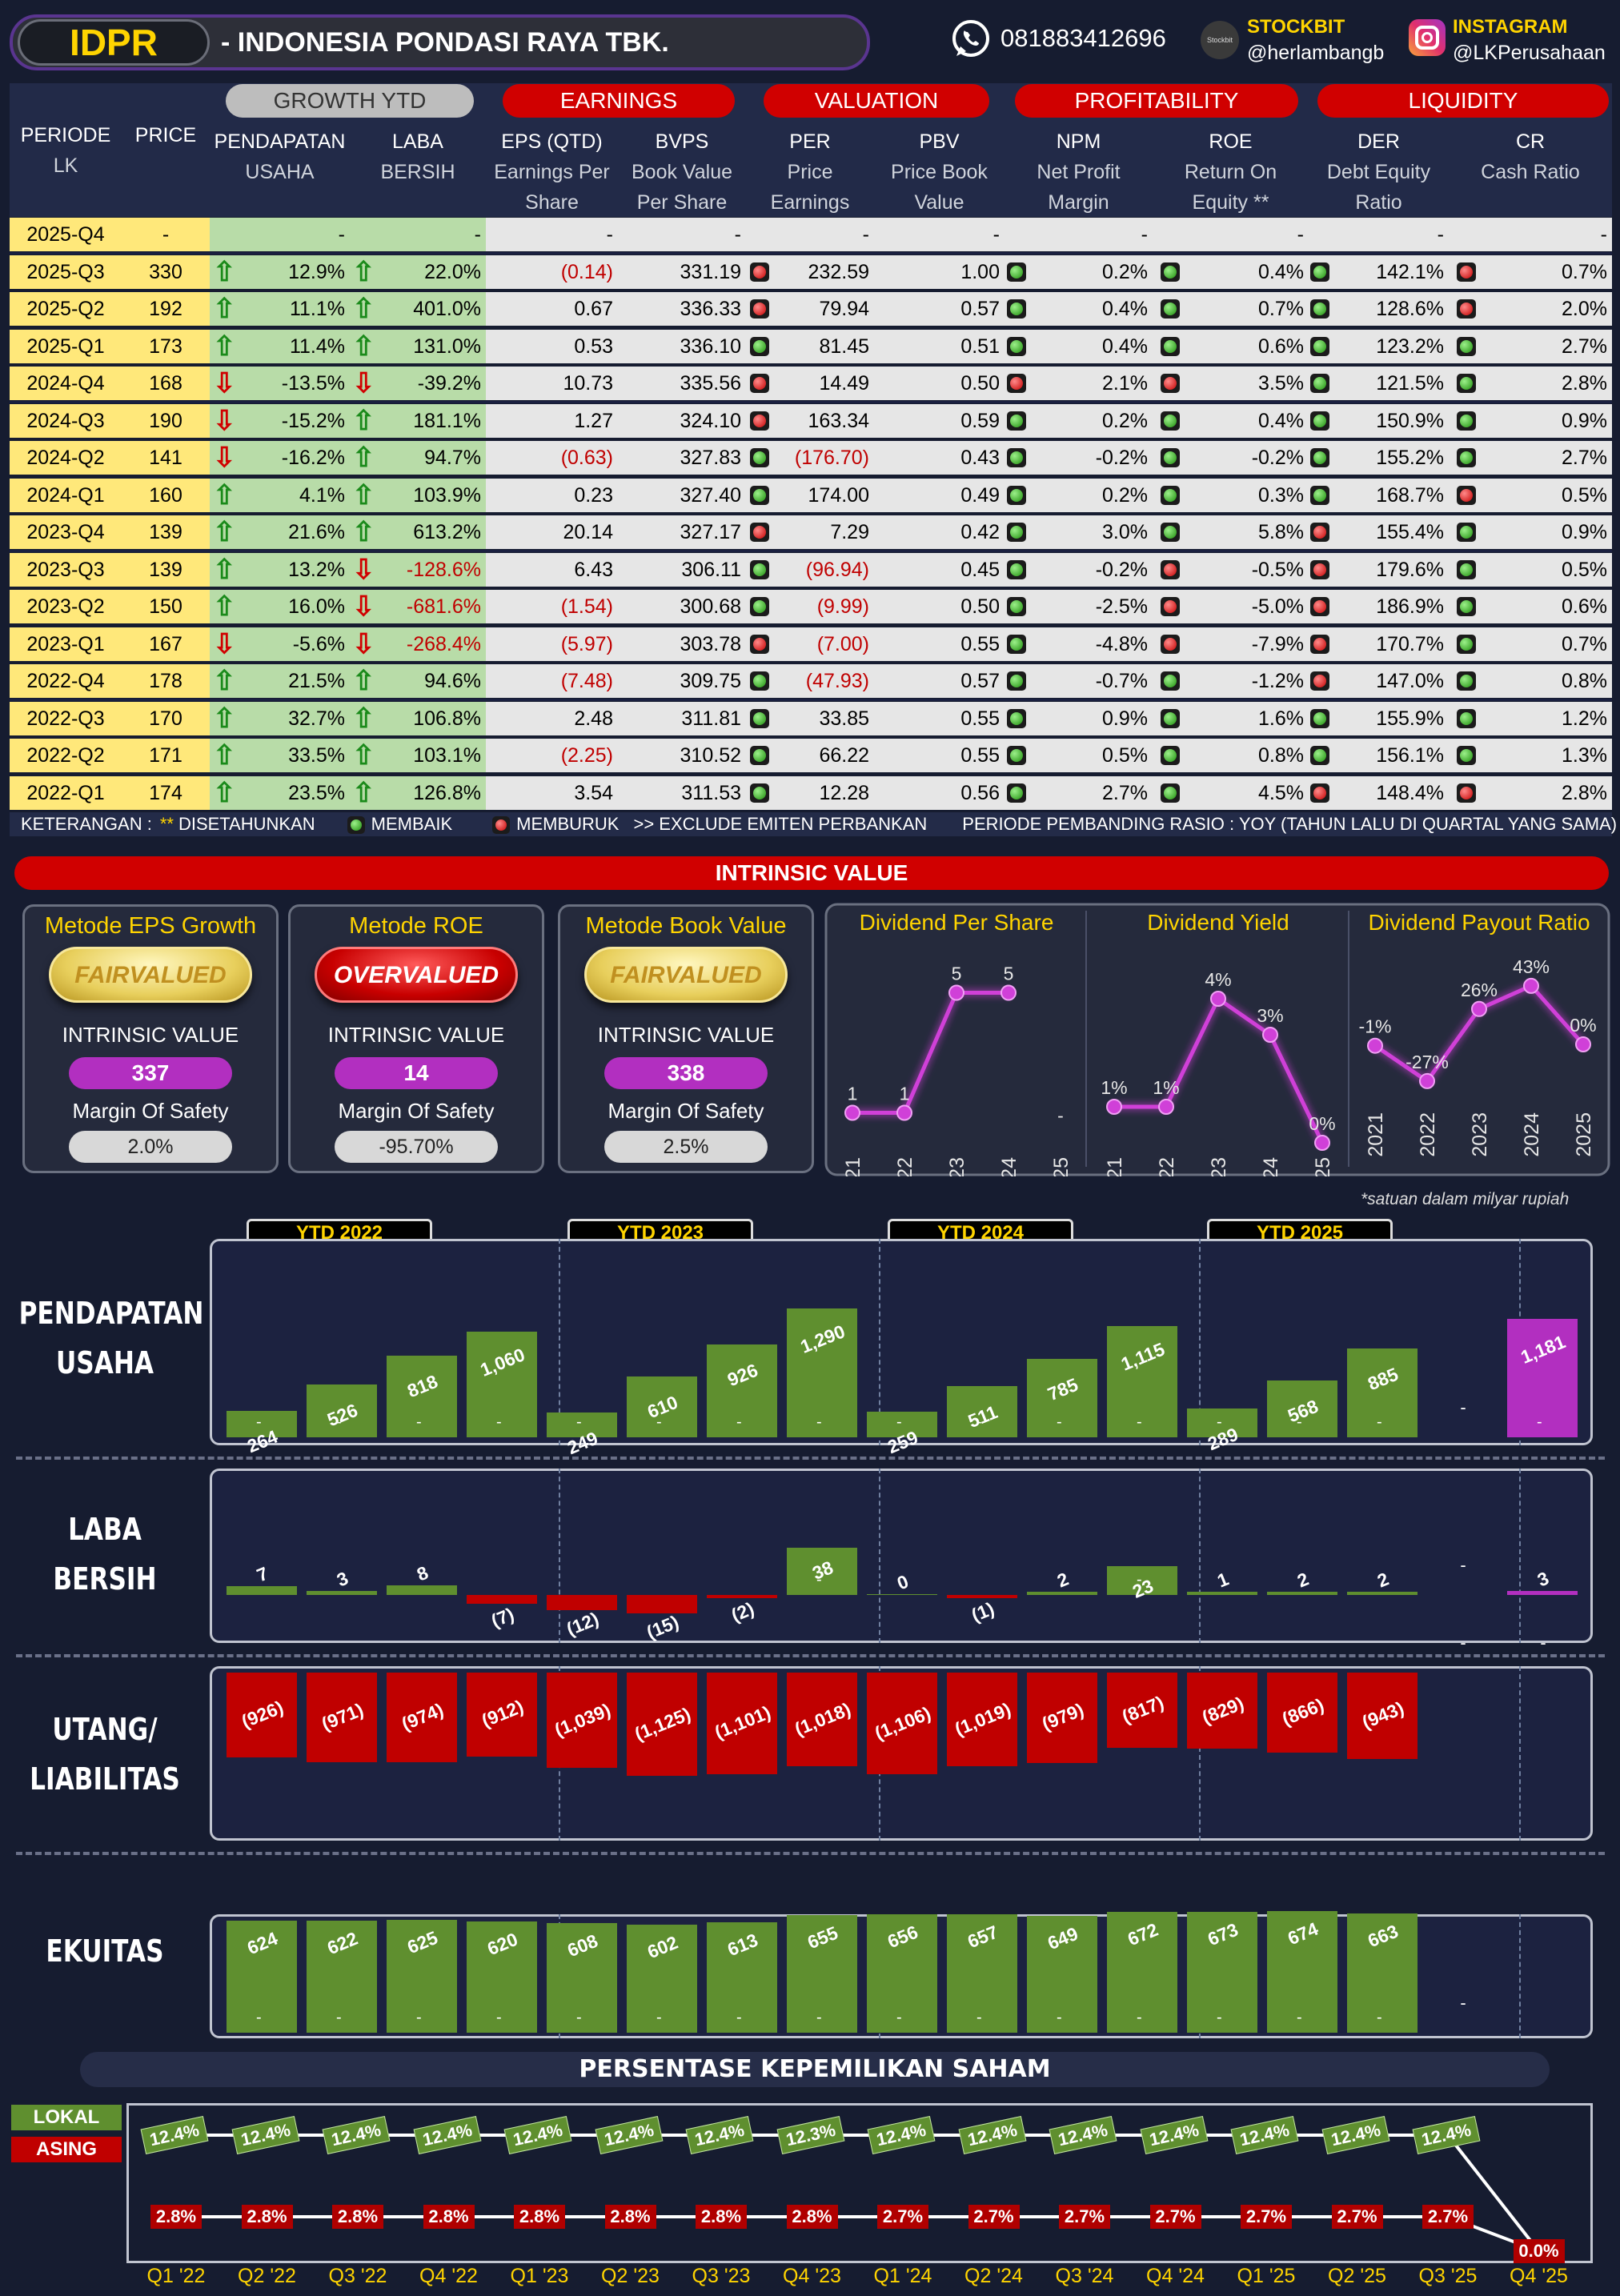 This screenshot has width=1620, height=2296. Describe the element at coordinates (150, 1073) in the screenshot. I see `intrinsic-value-number: 337` at that location.